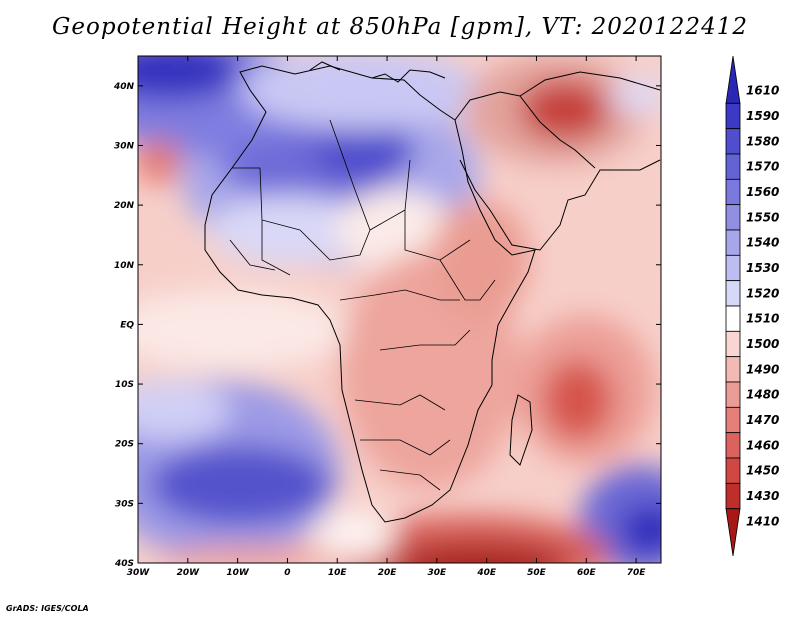 The image size is (800, 618). I want to click on y-tick-label: 40N, so click(124, 87).